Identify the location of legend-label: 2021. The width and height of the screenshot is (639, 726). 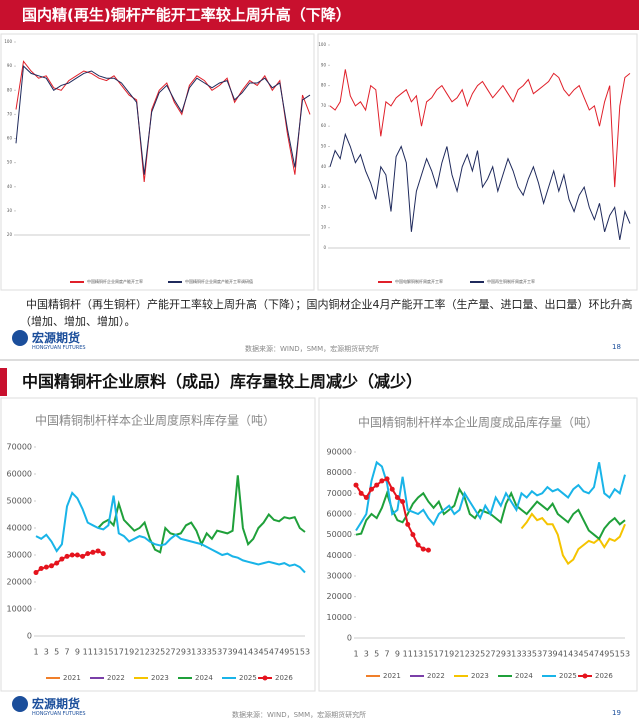
(72, 678).